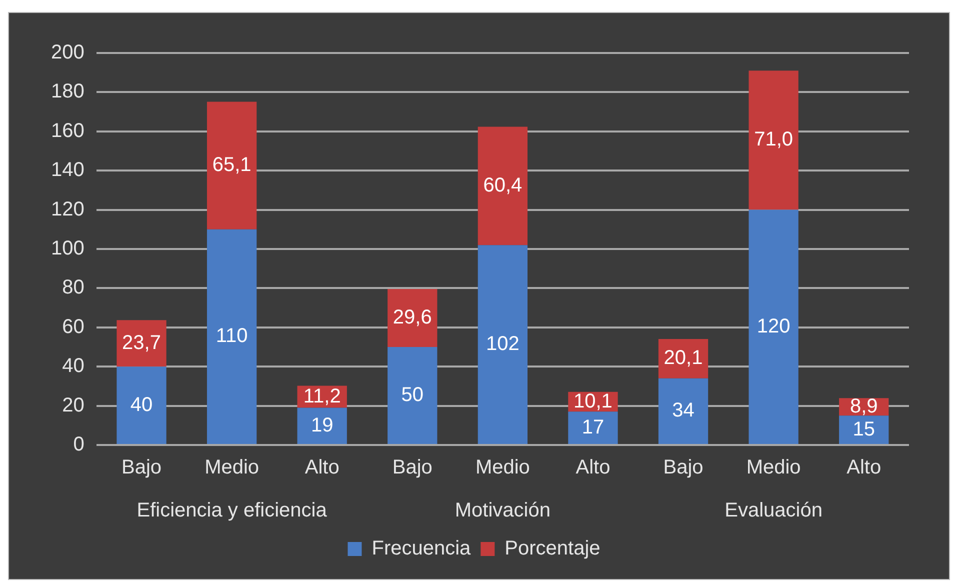 The width and height of the screenshot is (955, 581). I want to click on legend-label: Porcentaje, so click(552, 549).